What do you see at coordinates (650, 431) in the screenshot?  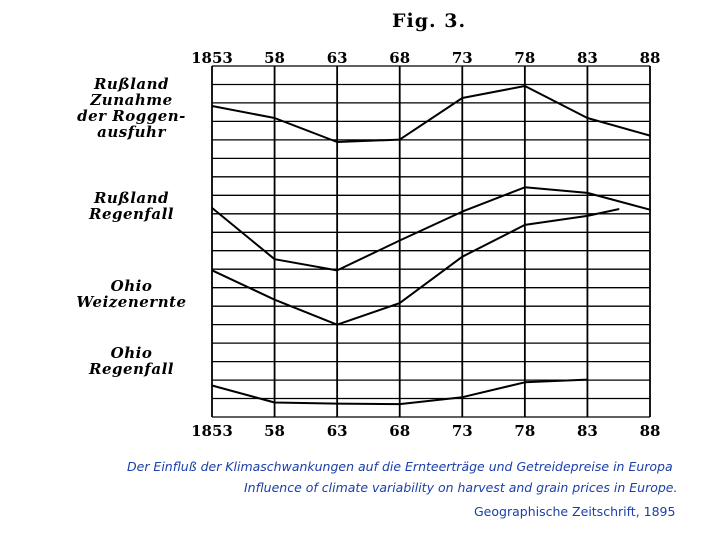 I see `x-tick-label-bottom: 88` at bounding box center [650, 431].